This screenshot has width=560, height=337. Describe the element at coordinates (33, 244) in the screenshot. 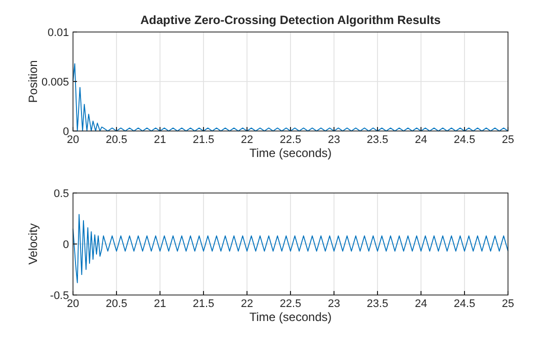

I see `y-axis-title: Velocity` at that location.